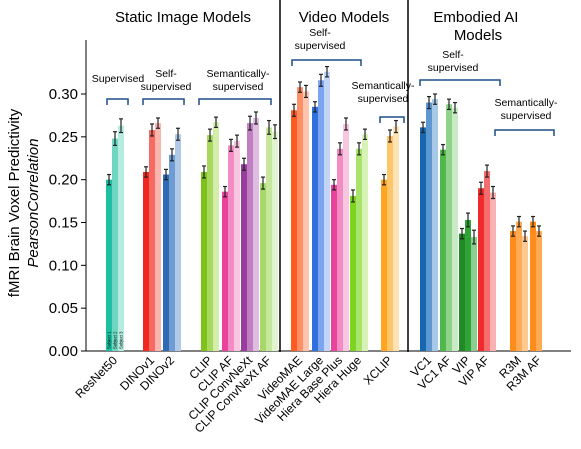 This screenshot has height=449, width=581. What do you see at coordinates (231, 248) in the screenshot?
I see `bar-clip-af-s2` at bounding box center [231, 248].